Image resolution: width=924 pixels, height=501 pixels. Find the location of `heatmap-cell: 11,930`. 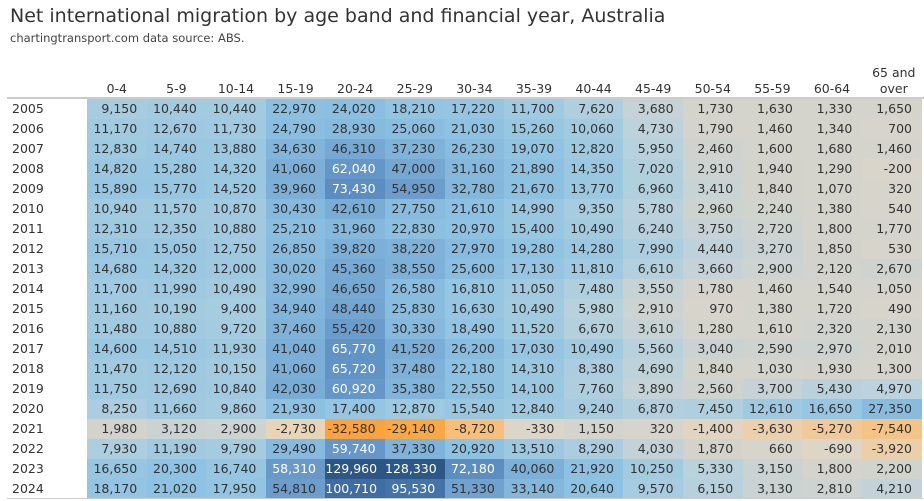

heatmap-cell: 11,930 is located at coordinates (236, 349).